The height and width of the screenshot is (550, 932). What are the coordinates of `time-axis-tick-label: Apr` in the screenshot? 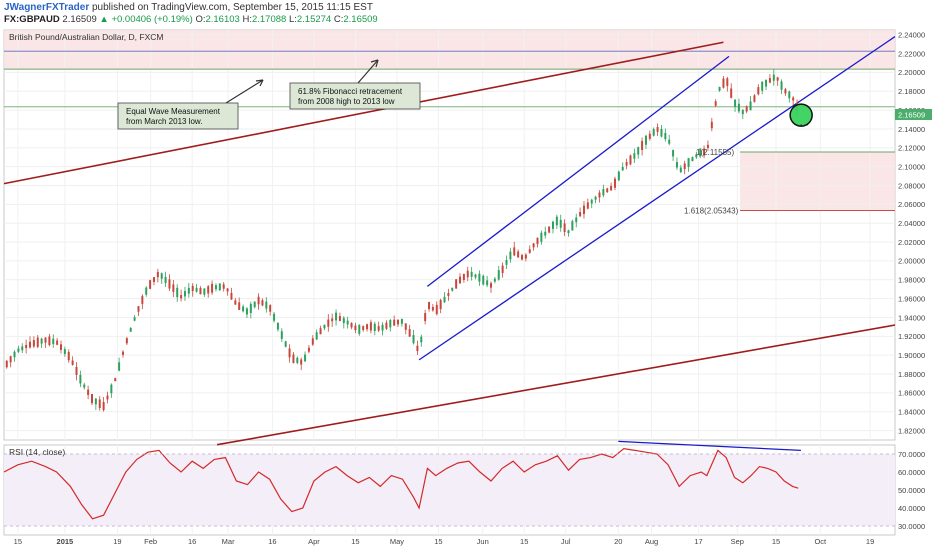 It's located at (314, 541).